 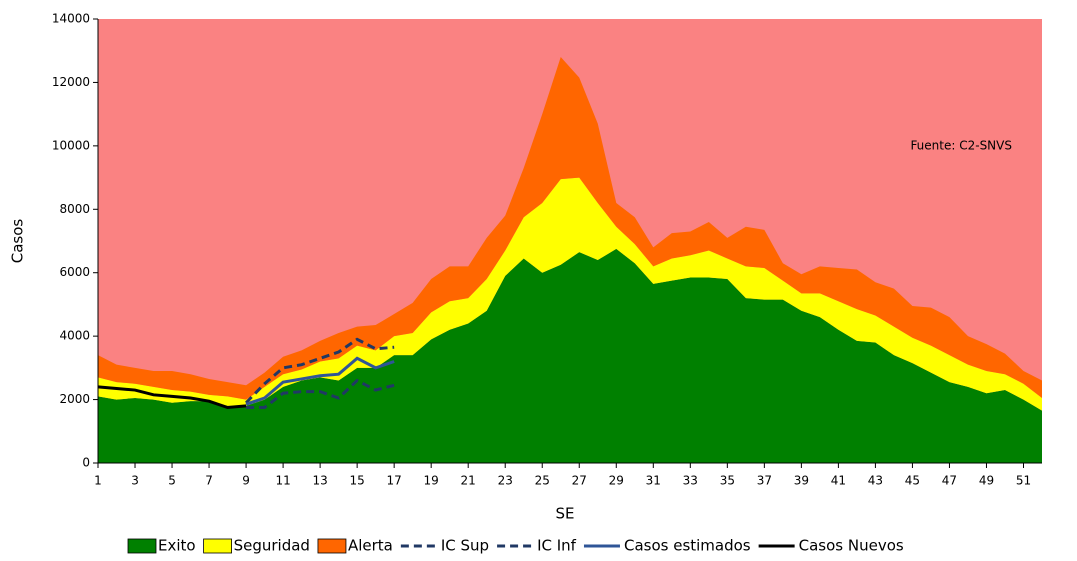 What do you see at coordinates (18, 241) in the screenshot?
I see `y-axis-label: Casos` at bounding box center [18, 241].